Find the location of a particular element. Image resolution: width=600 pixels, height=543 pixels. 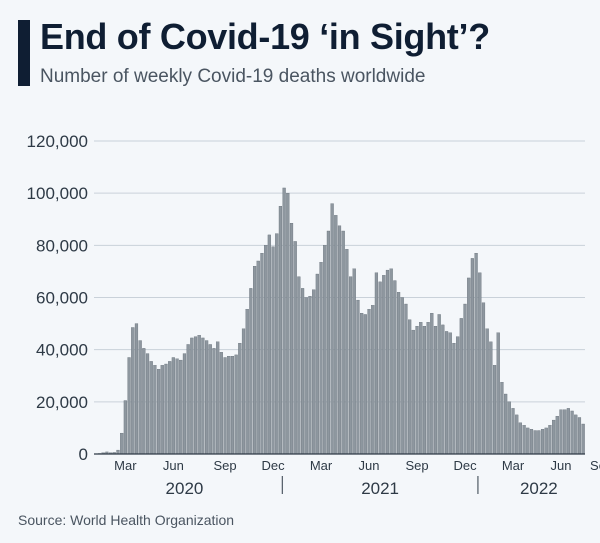

x-month-label: Dec is located at coordinates (465, 465).